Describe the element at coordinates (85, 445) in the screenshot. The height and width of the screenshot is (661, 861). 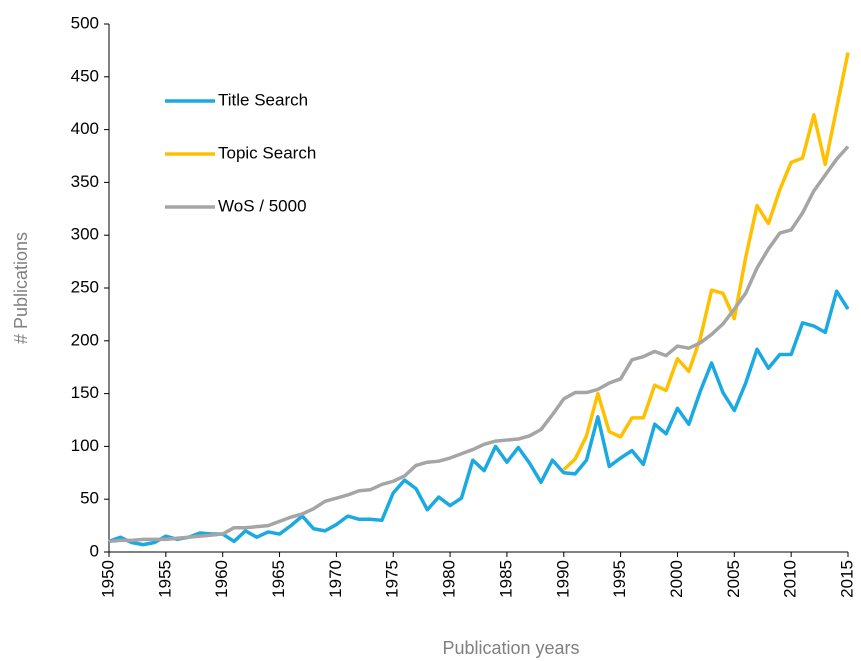
I see `y-tick-label: 100` at that location.